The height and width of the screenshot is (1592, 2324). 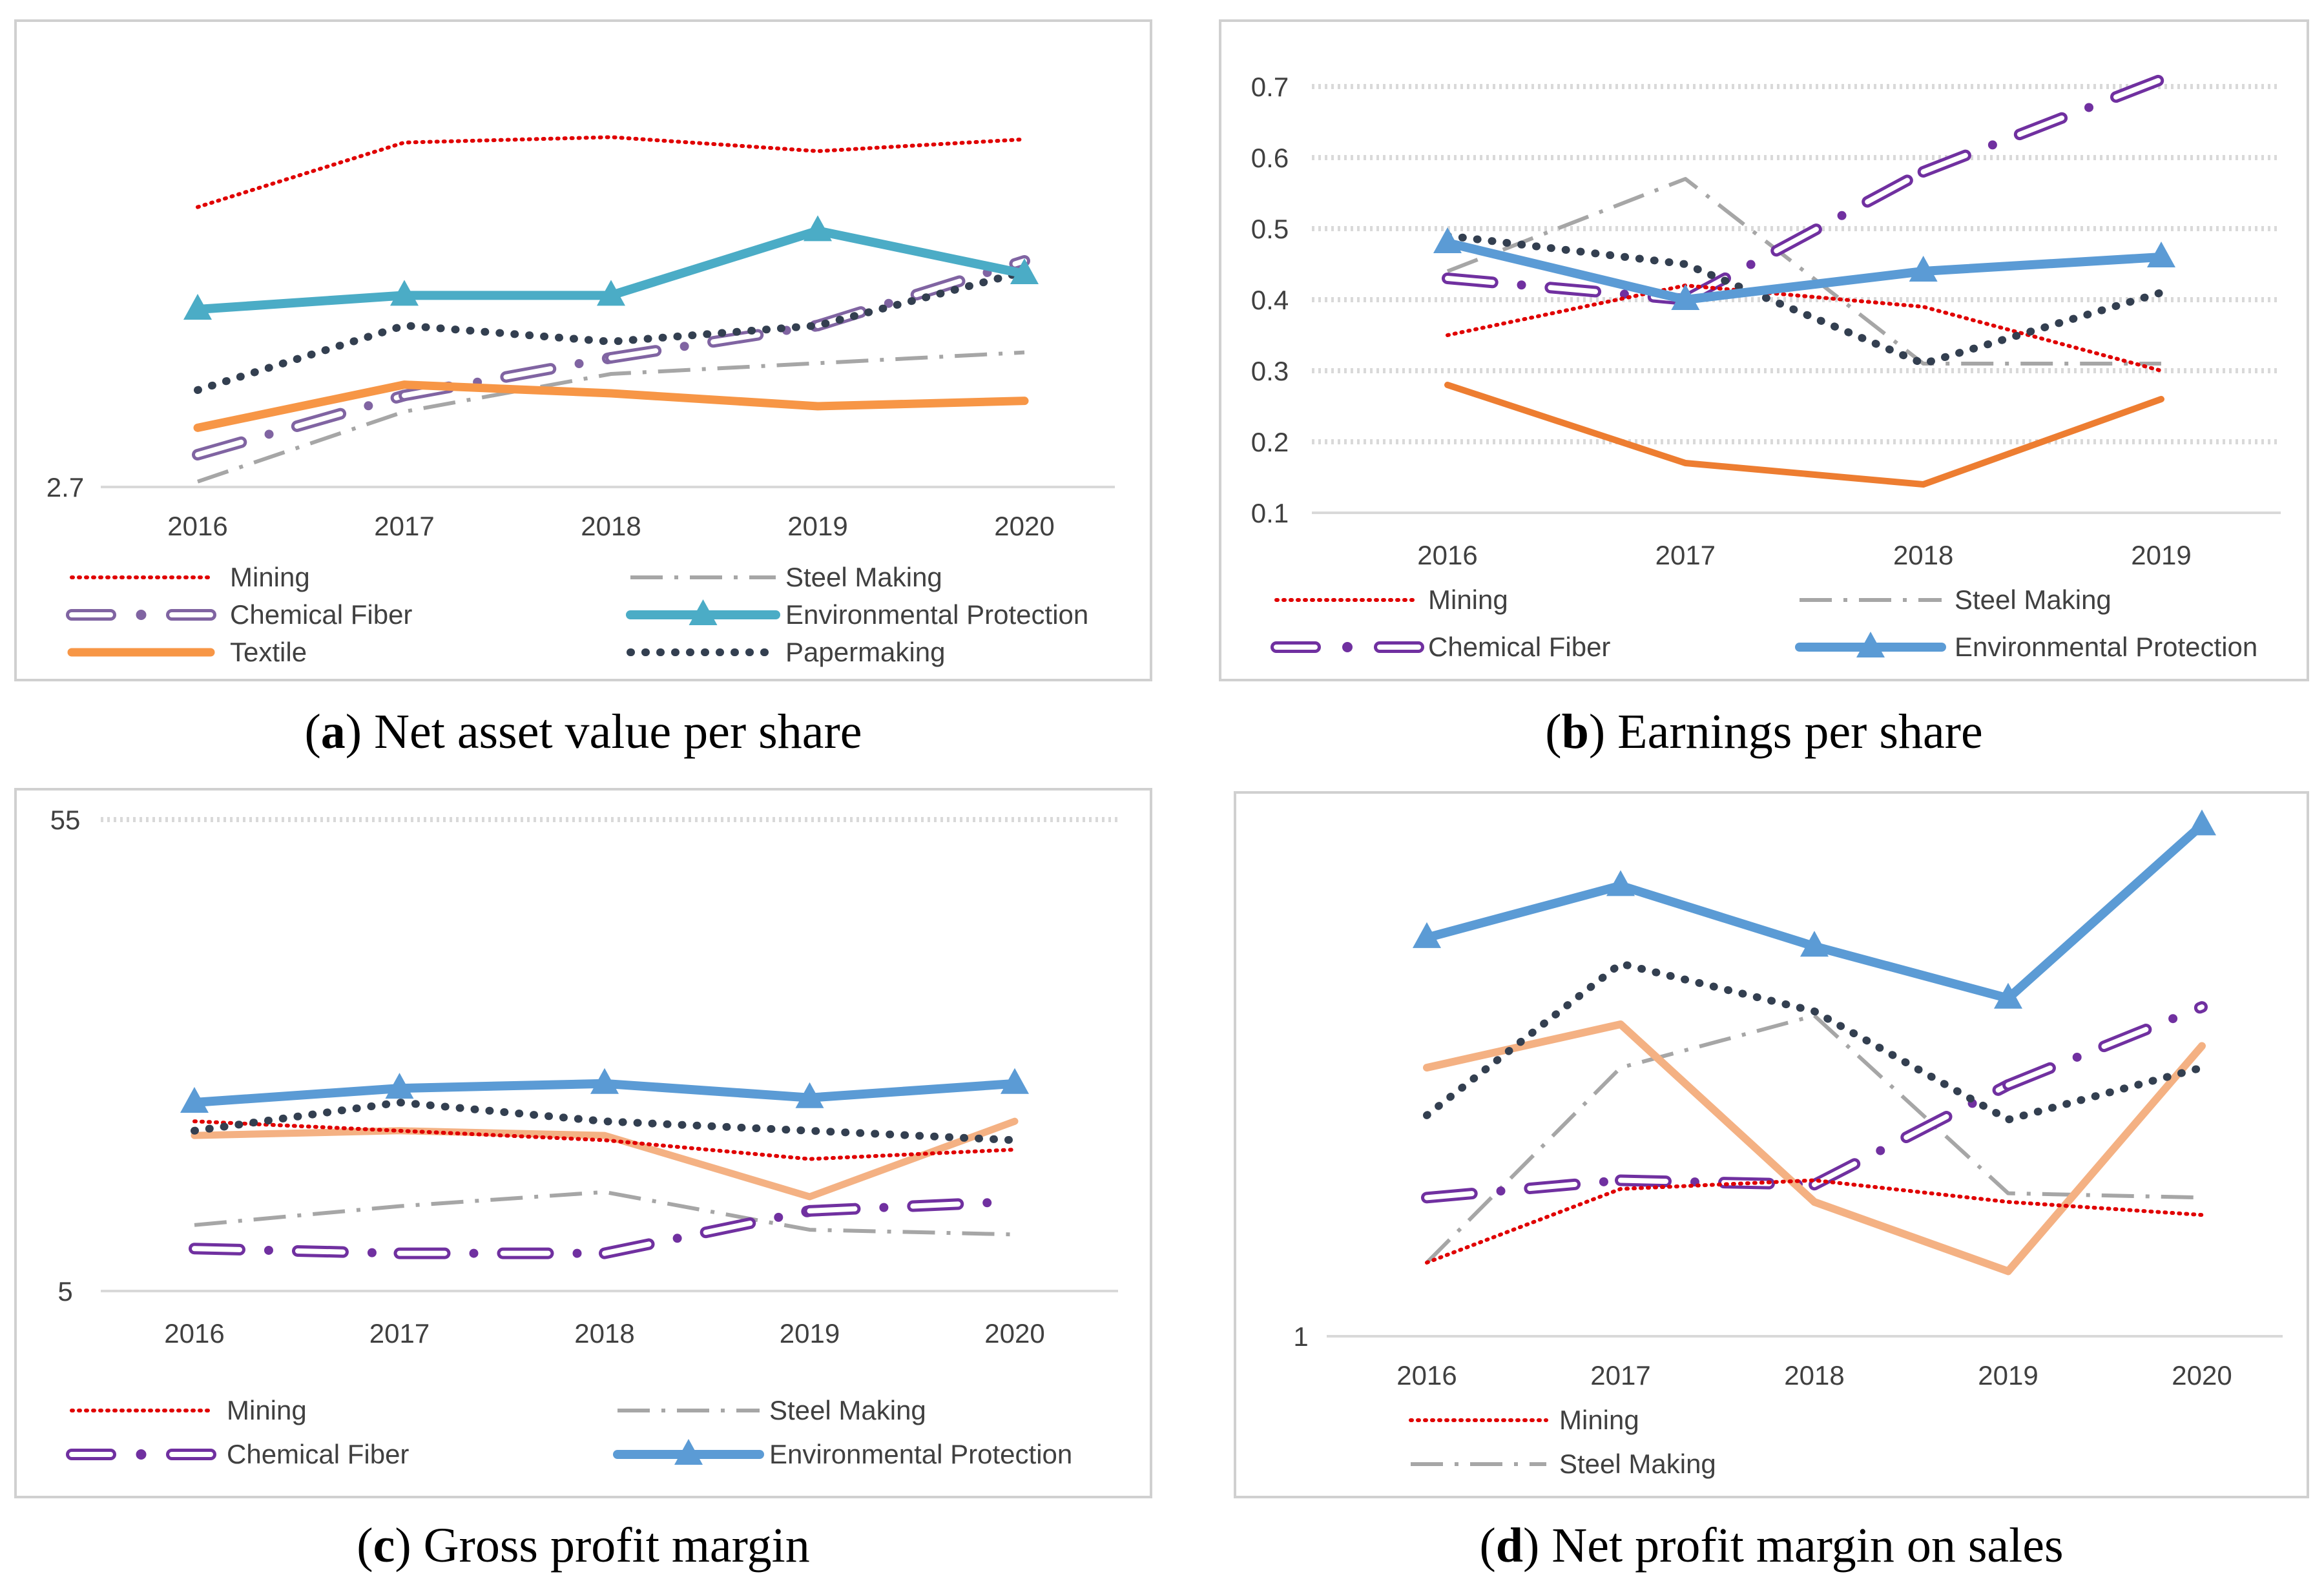 I want to click on chart-a-series-env-marker, so click(x=818, y=228).